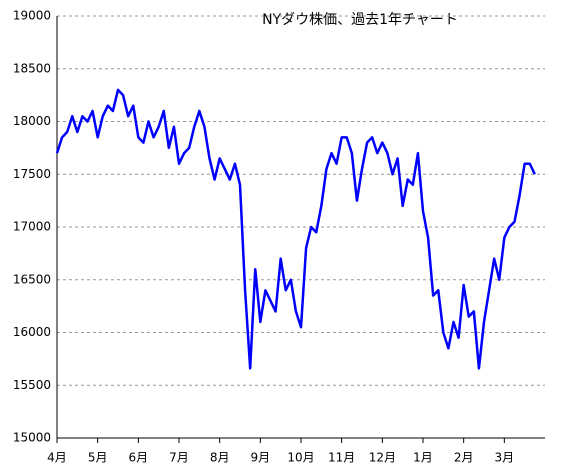 This screenshot has width=567, height=476. Describe the element at coordinates (32, 279) in the screenshot. I see `y-tick-label: 16500` at that location.